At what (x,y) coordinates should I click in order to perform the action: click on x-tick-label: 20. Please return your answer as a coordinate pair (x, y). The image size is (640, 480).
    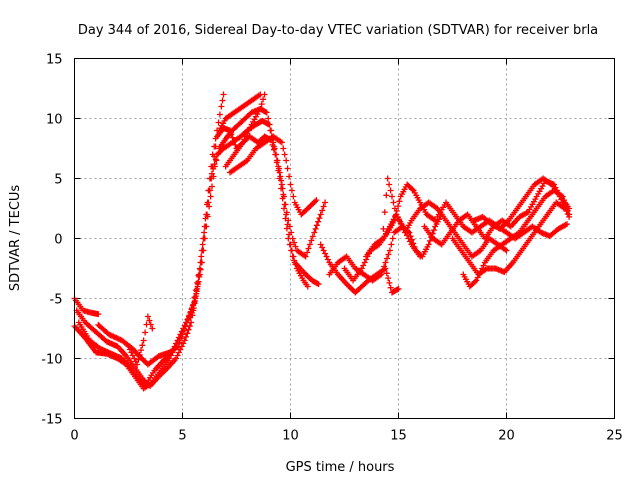
    Looking at the image, I should click on (506, 436).